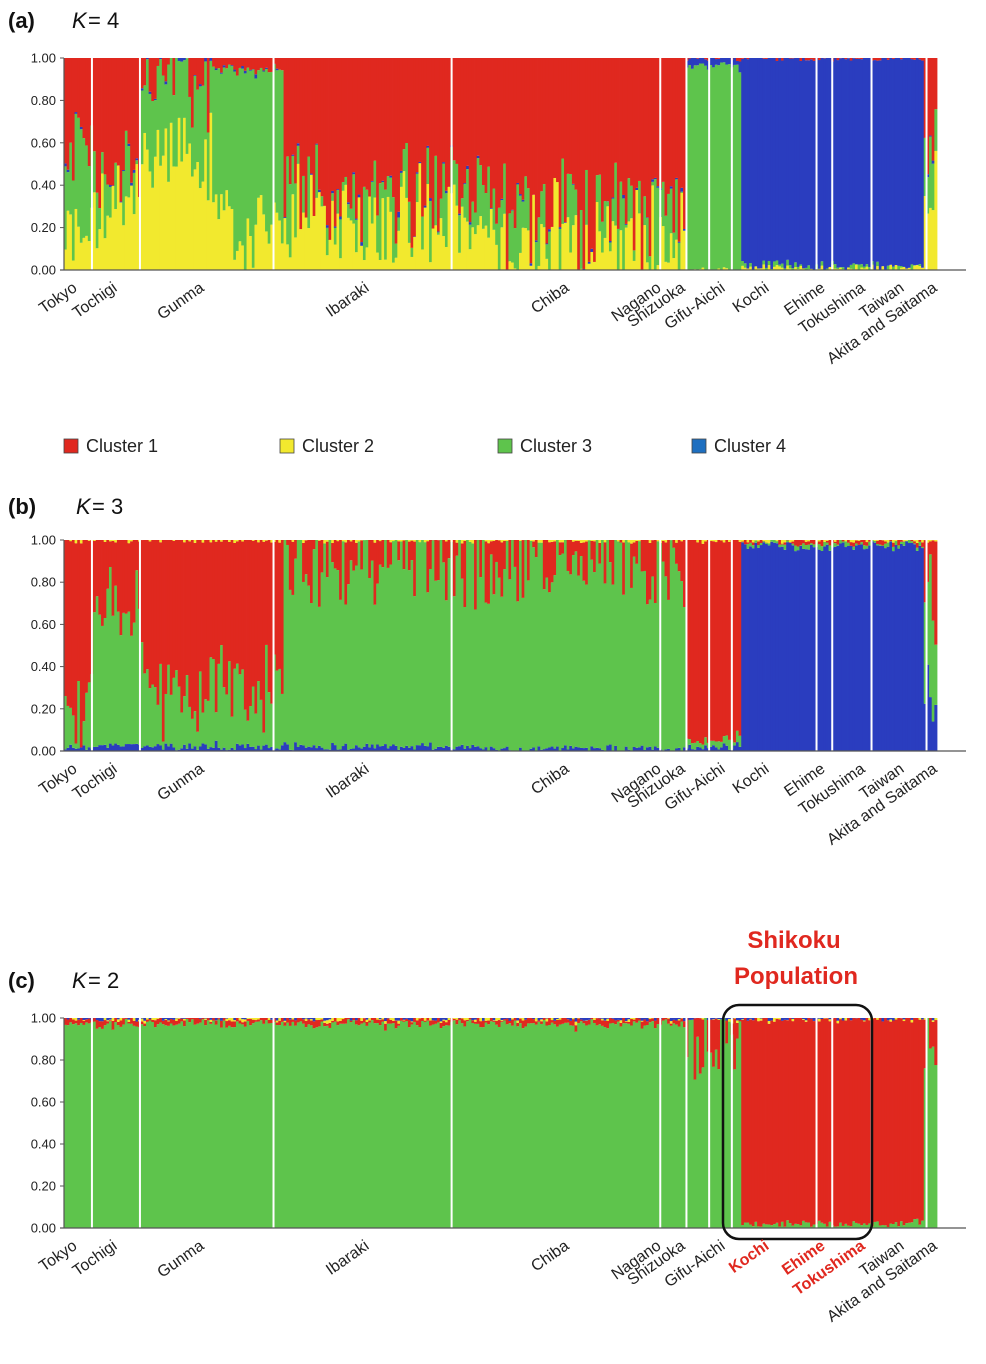 The width and height of the screenshot is (986, 1364). I want to click on cluster-legend: Cluster 1 Cluster 2 Cluster 3 Cluster 4, so click(424, 446).